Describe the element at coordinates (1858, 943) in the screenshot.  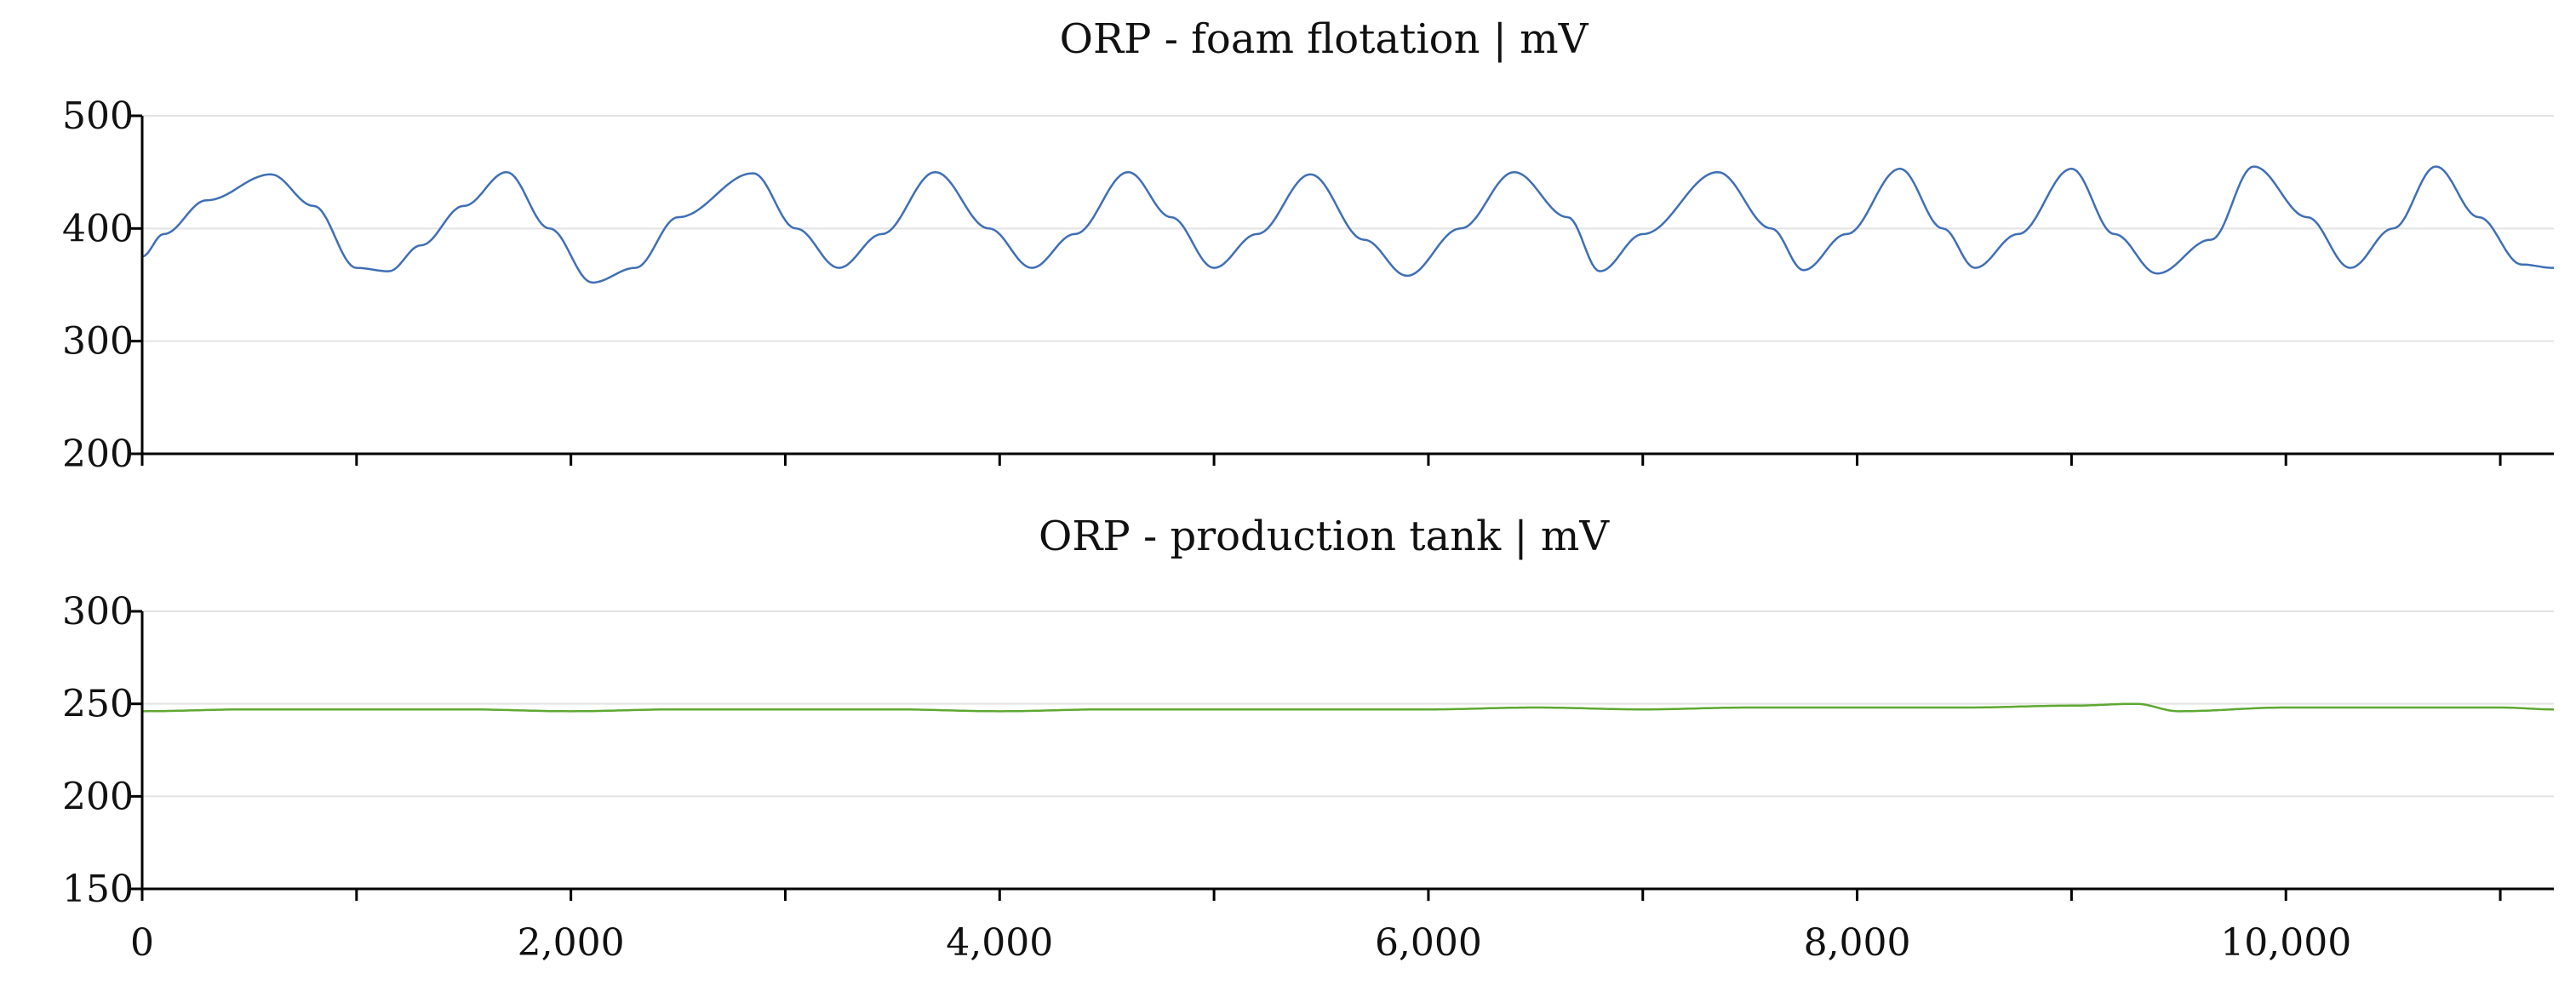
I see `x-tick-label: 8,000` at that location.